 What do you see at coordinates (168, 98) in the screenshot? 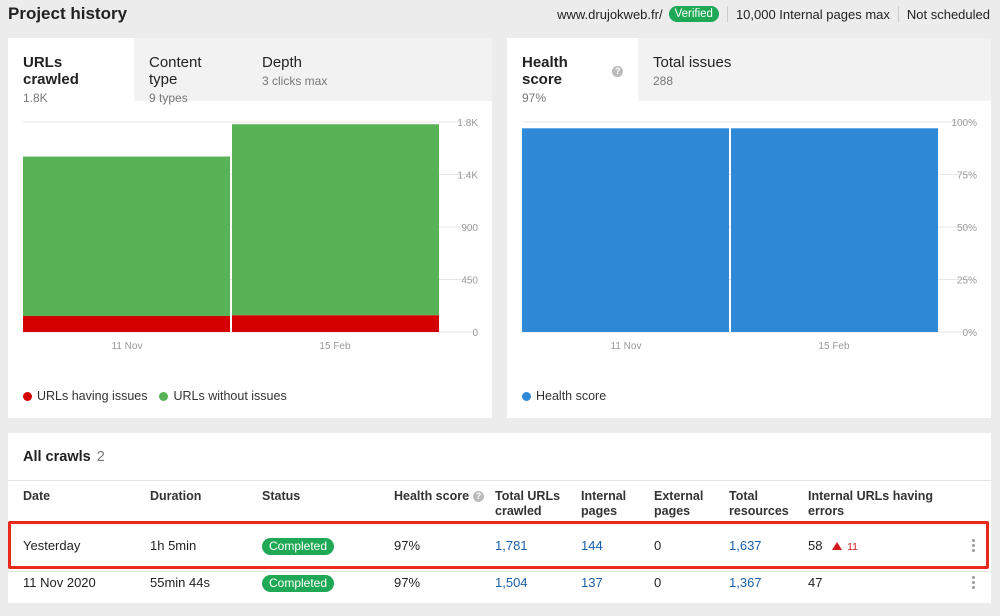
I see `tab-subtitle: 9 types` at bounding box center [168, 98].